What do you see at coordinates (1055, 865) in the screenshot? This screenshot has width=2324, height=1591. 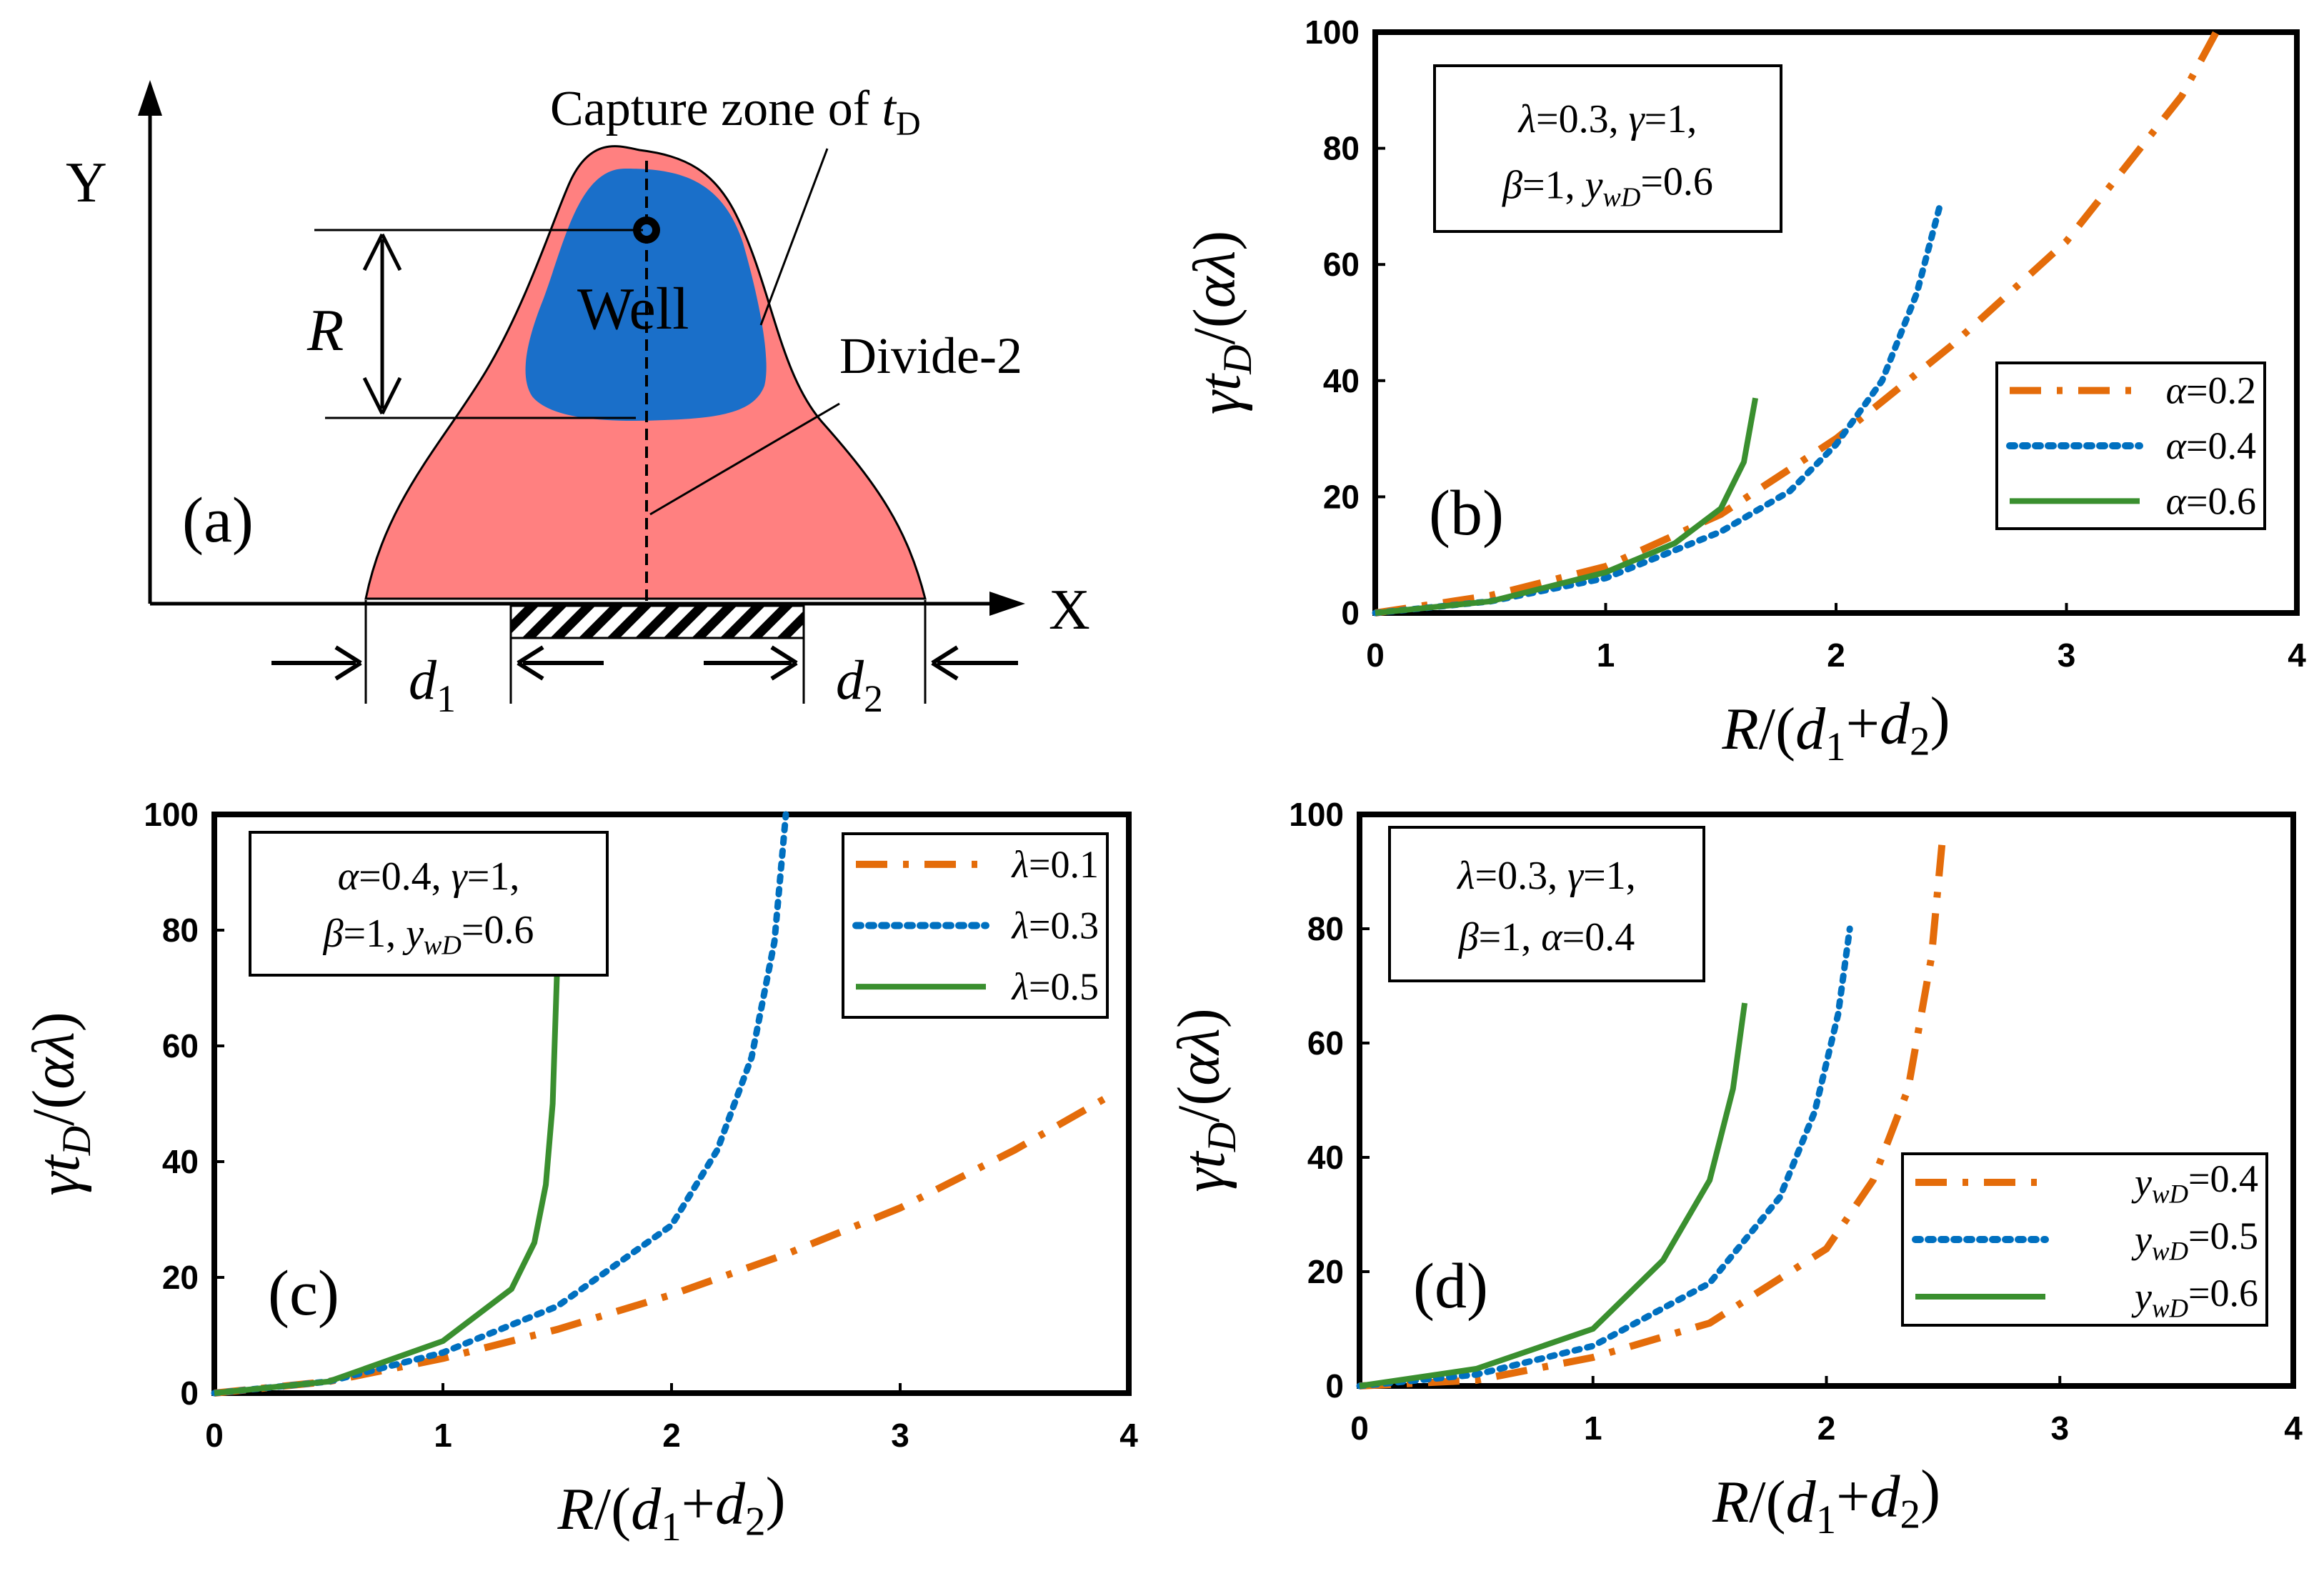 I see `legend-label: λ=0.1` at bounding box center [1055, 865].